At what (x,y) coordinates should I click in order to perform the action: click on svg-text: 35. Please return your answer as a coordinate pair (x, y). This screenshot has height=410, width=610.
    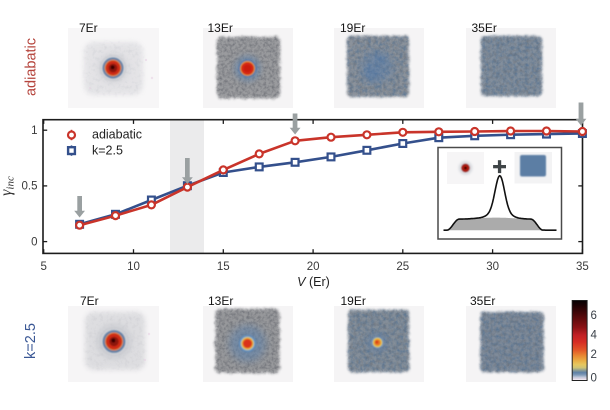
    Looking at the image, I should click on (582, 267).